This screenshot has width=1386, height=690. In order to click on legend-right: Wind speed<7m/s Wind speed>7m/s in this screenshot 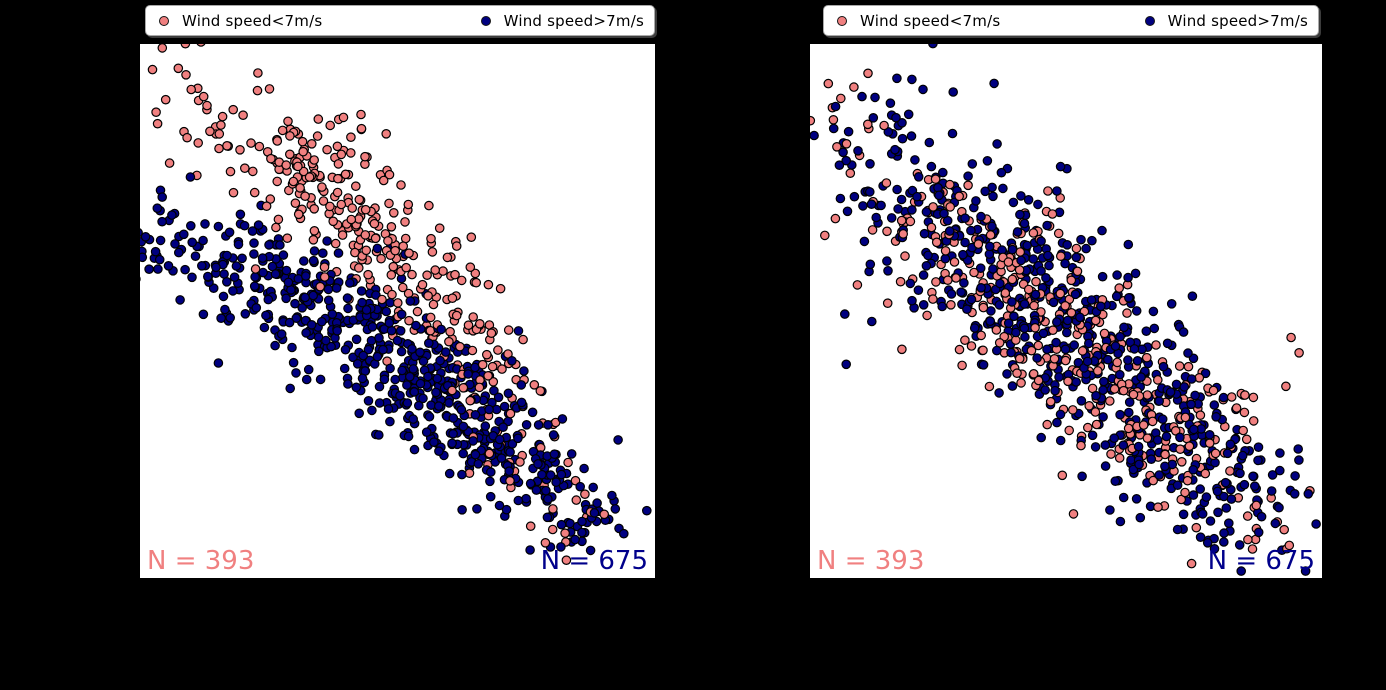, I will do `click(1071, 20)`.